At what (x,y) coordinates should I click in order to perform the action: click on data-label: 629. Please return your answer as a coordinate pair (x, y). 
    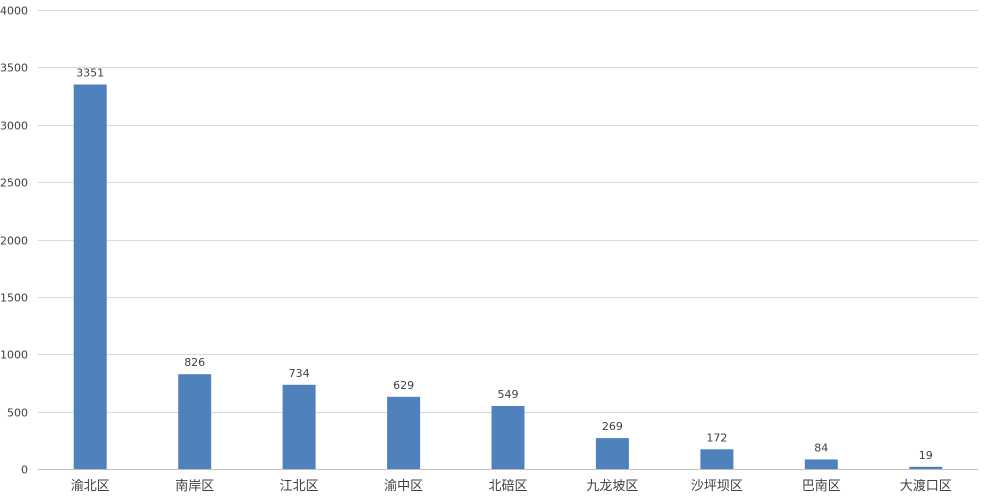
    Looking at the image, I should click on (403, 385).